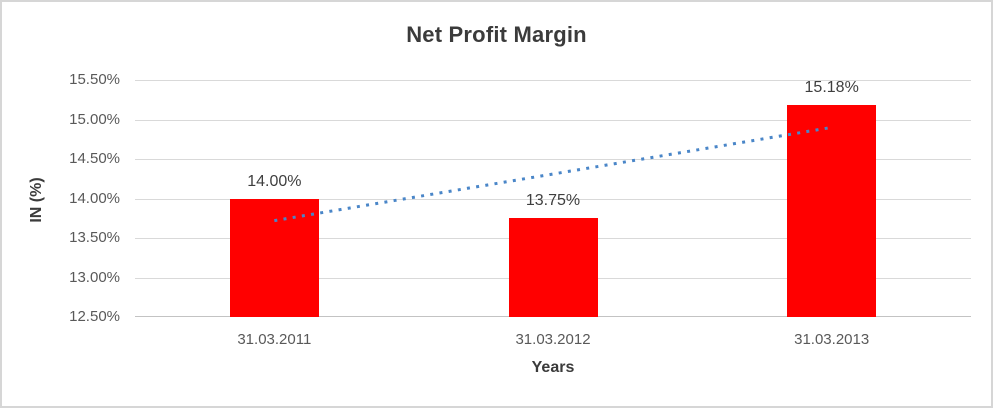 The image size is (993, 408). Describe the element at coordinates (94, 277) in the screenshot. I see `y-tick-label: 13.00%` at that location.